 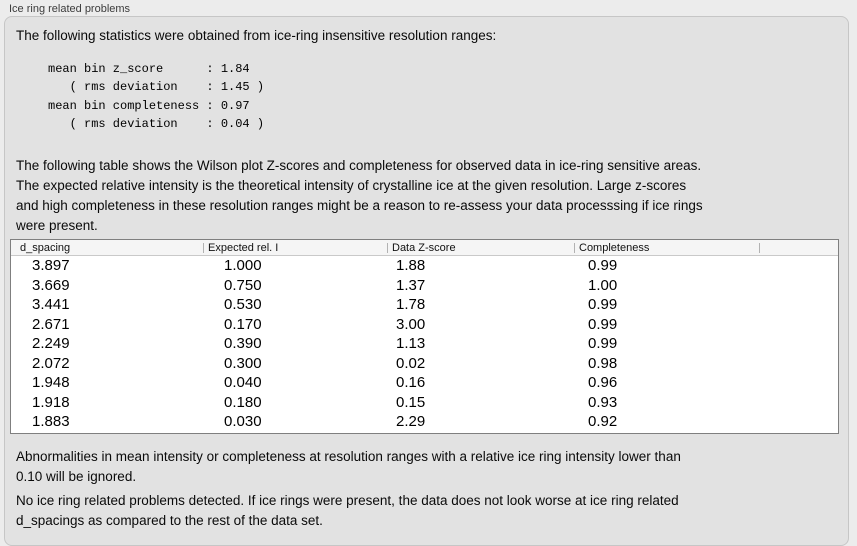 What do you see at coordinates (243, 265) in the screenshot?
I see `table-cell: 1.000` at bounding box center [243, 265].